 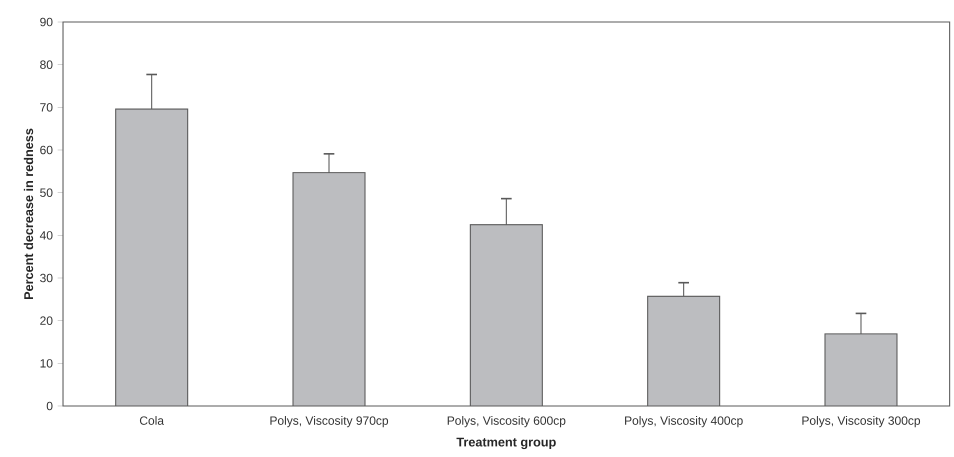 What do you see at coordinates (46, 64) in the screenshot?
I see `y-tick-label: 80` at bounding box center [46, 64].